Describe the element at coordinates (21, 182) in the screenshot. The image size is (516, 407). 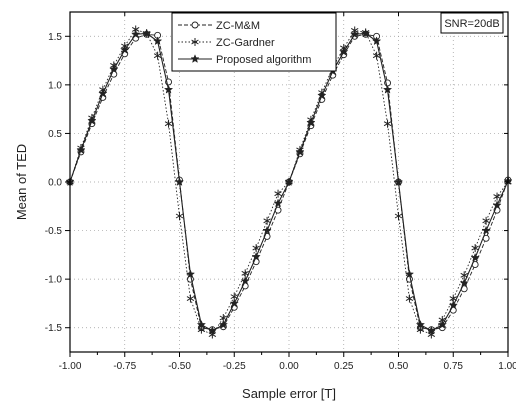
I see `y-axis-title: Mean of TED` at that location.